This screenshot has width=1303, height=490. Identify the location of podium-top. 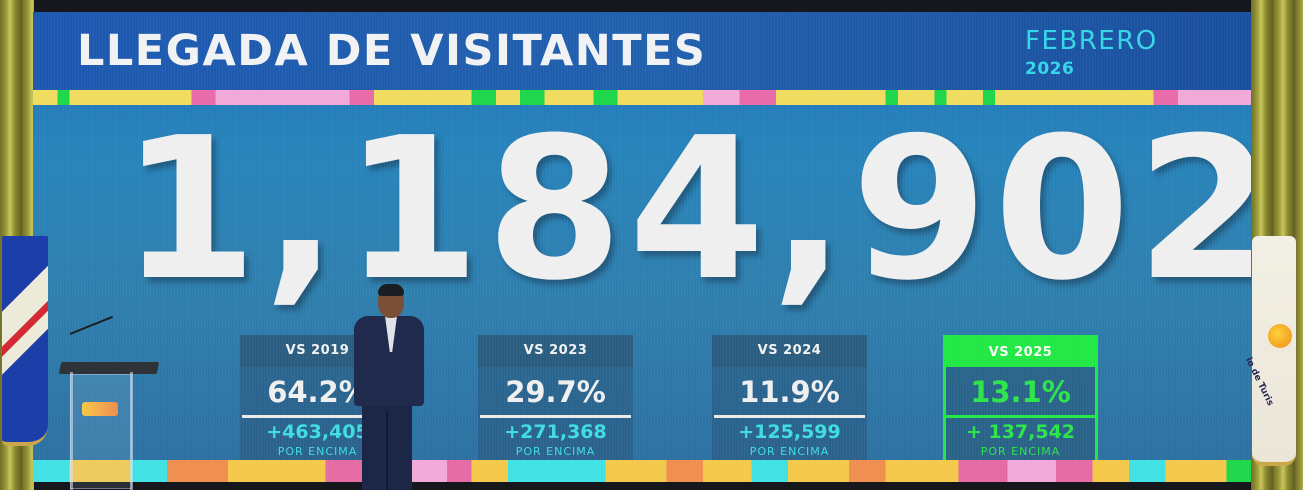
(109, 368).